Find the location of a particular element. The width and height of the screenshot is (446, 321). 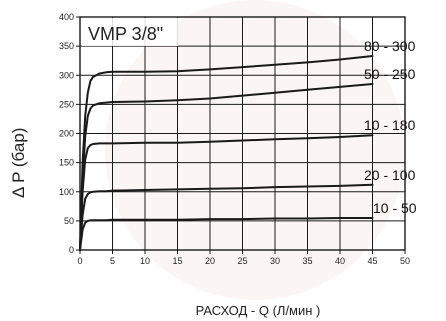

chart-title: VMP 3/8" is located at coordinates (125, 34).